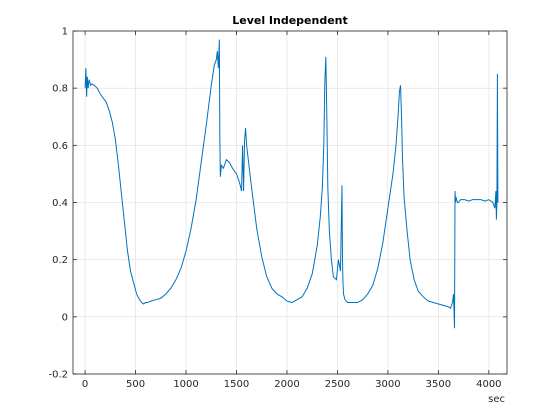 Image resolution: width=560 pixels, height=420 pixels. What do you see at coordinates (85, 384) in the screenshot?
I see `x-tick-label: 0` at bounding box center [85, 384].